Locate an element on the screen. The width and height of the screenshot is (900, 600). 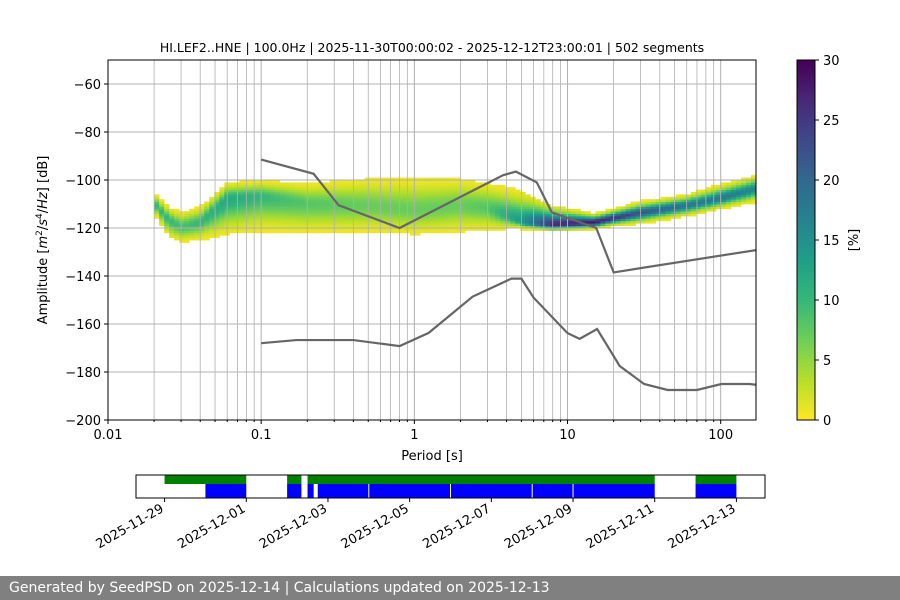
ylabel-part: Amplitude [ is located at coordinates (43, 287).